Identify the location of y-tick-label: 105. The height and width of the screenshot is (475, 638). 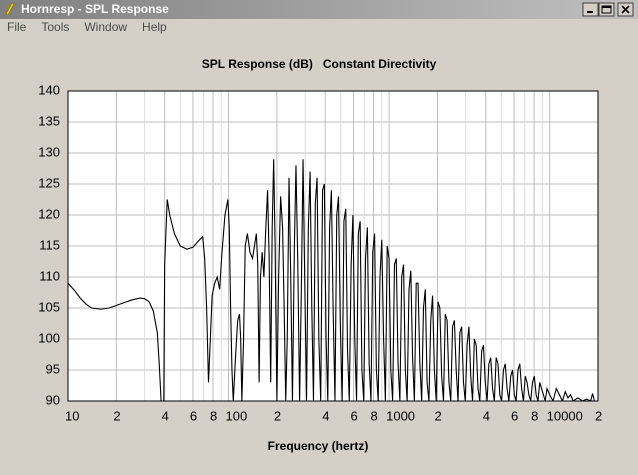
(49, 306).